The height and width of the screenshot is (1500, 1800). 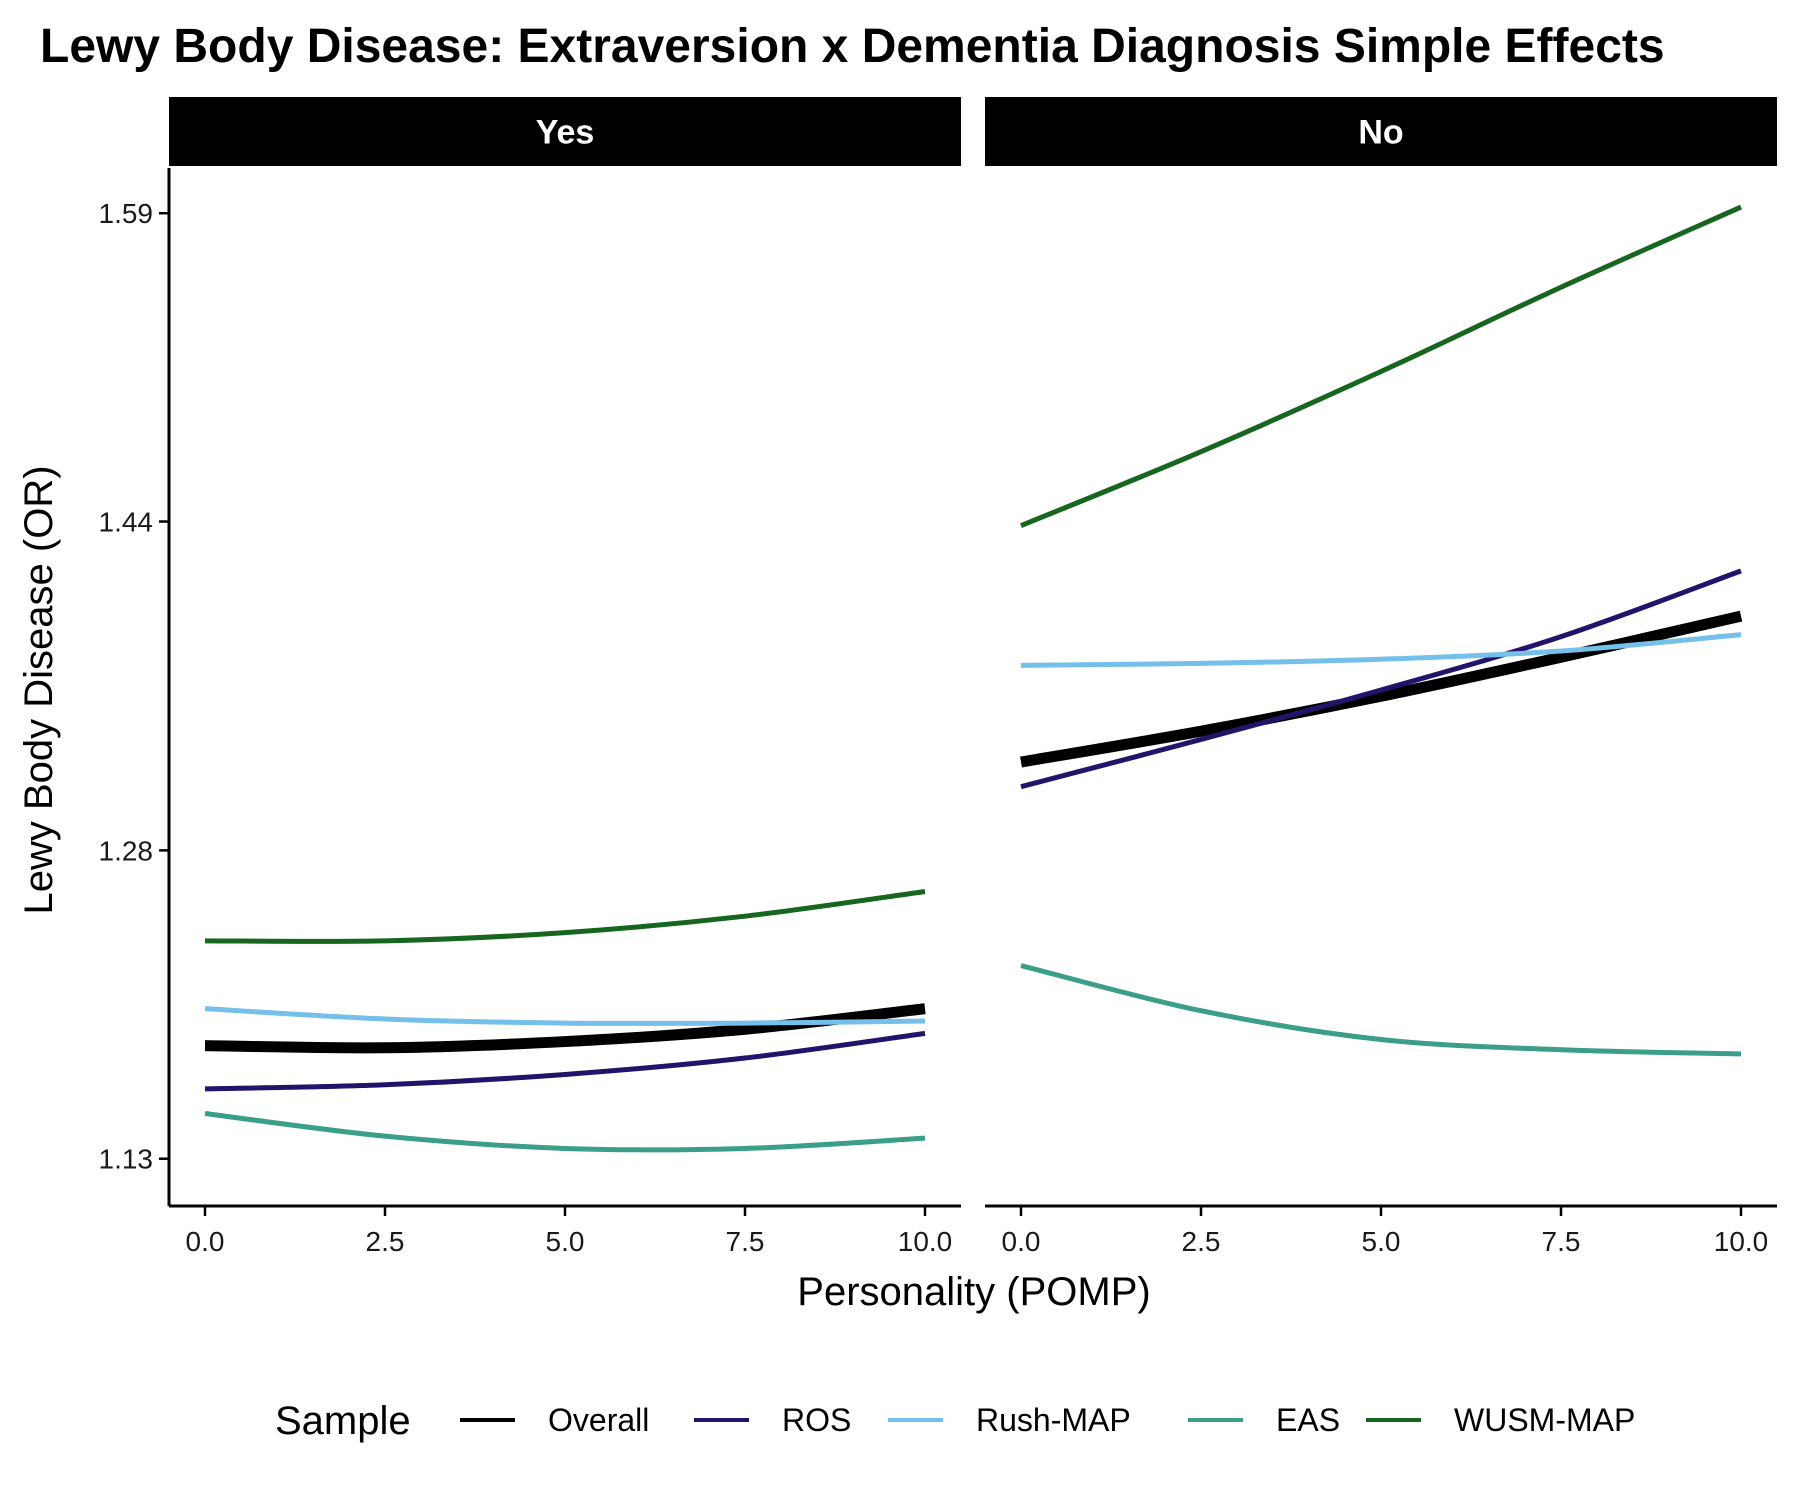 What do you see at coordinates (126, 850) in the screenshot?
I see `y-tick-label: 1.28` at bounding box center [126, 850].